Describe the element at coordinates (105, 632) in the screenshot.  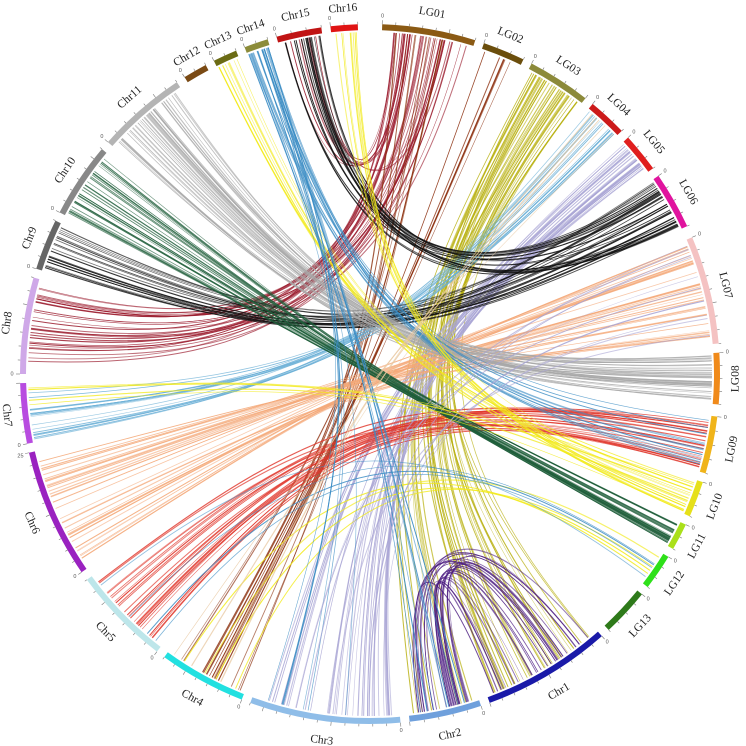
I see `label-chr5: Chr5` at that location.